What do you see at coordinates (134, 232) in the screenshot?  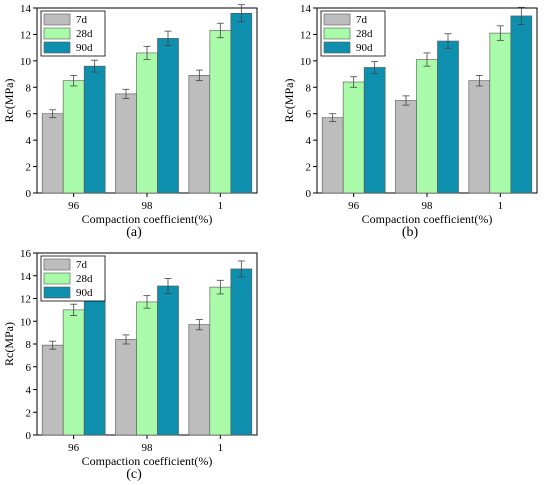 I see `panel-label: (a)` at bounding box center [134, 232].